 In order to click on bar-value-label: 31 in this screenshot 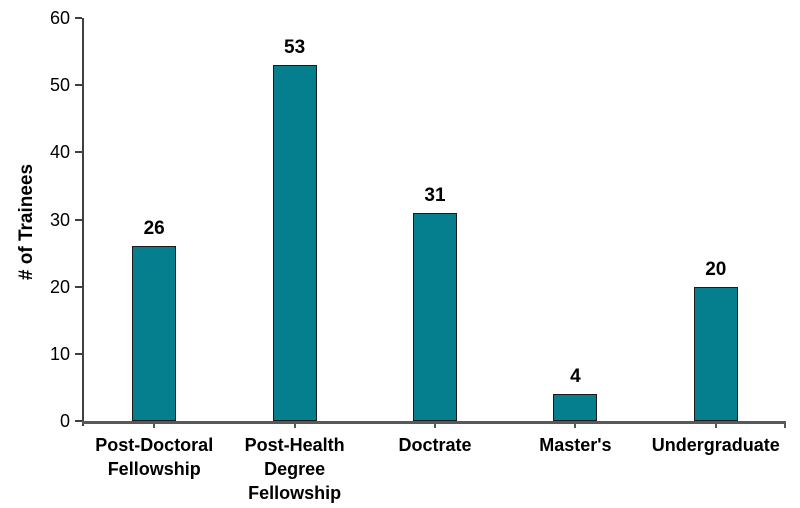, I will do `click(435, 195)`.